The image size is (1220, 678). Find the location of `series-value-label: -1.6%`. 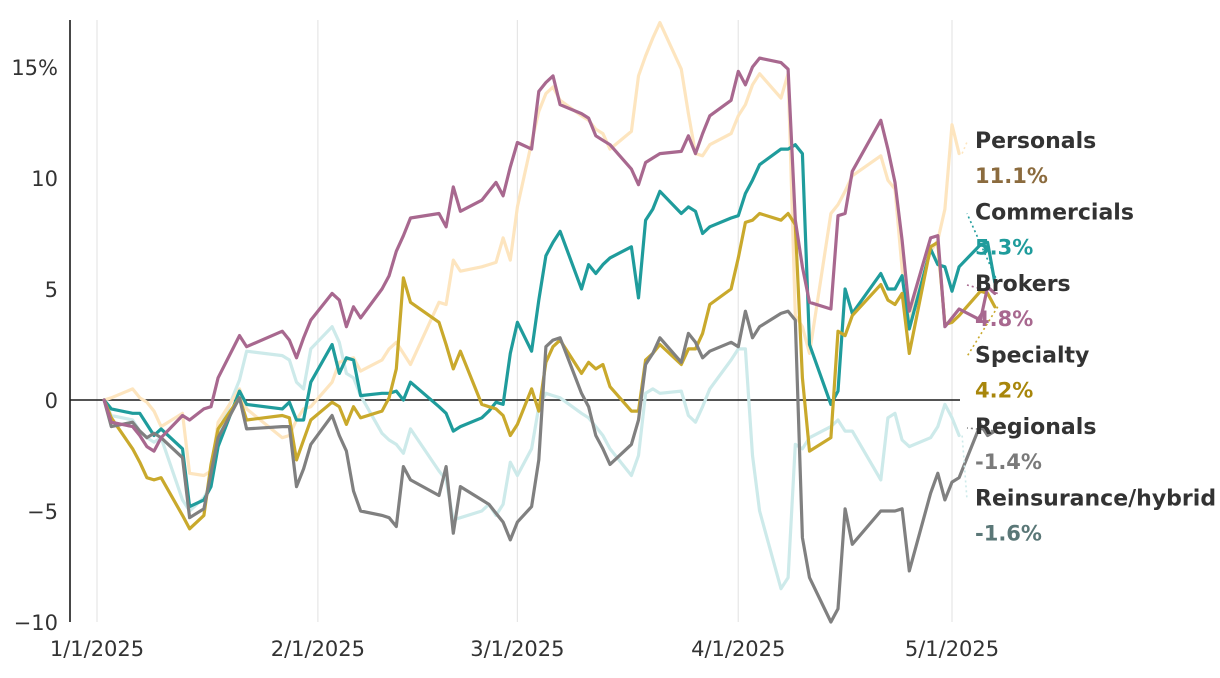

series-value-label: -1.6% is located at coordinates (1008, 534).